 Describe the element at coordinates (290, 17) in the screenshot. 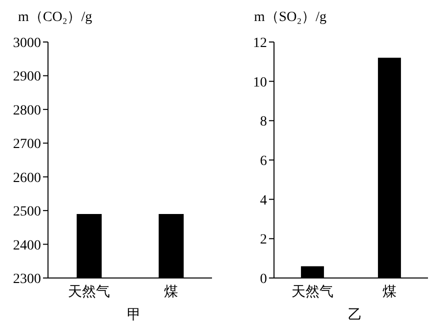

I see `y-axis-title: m（SO₂）/g` at that location.